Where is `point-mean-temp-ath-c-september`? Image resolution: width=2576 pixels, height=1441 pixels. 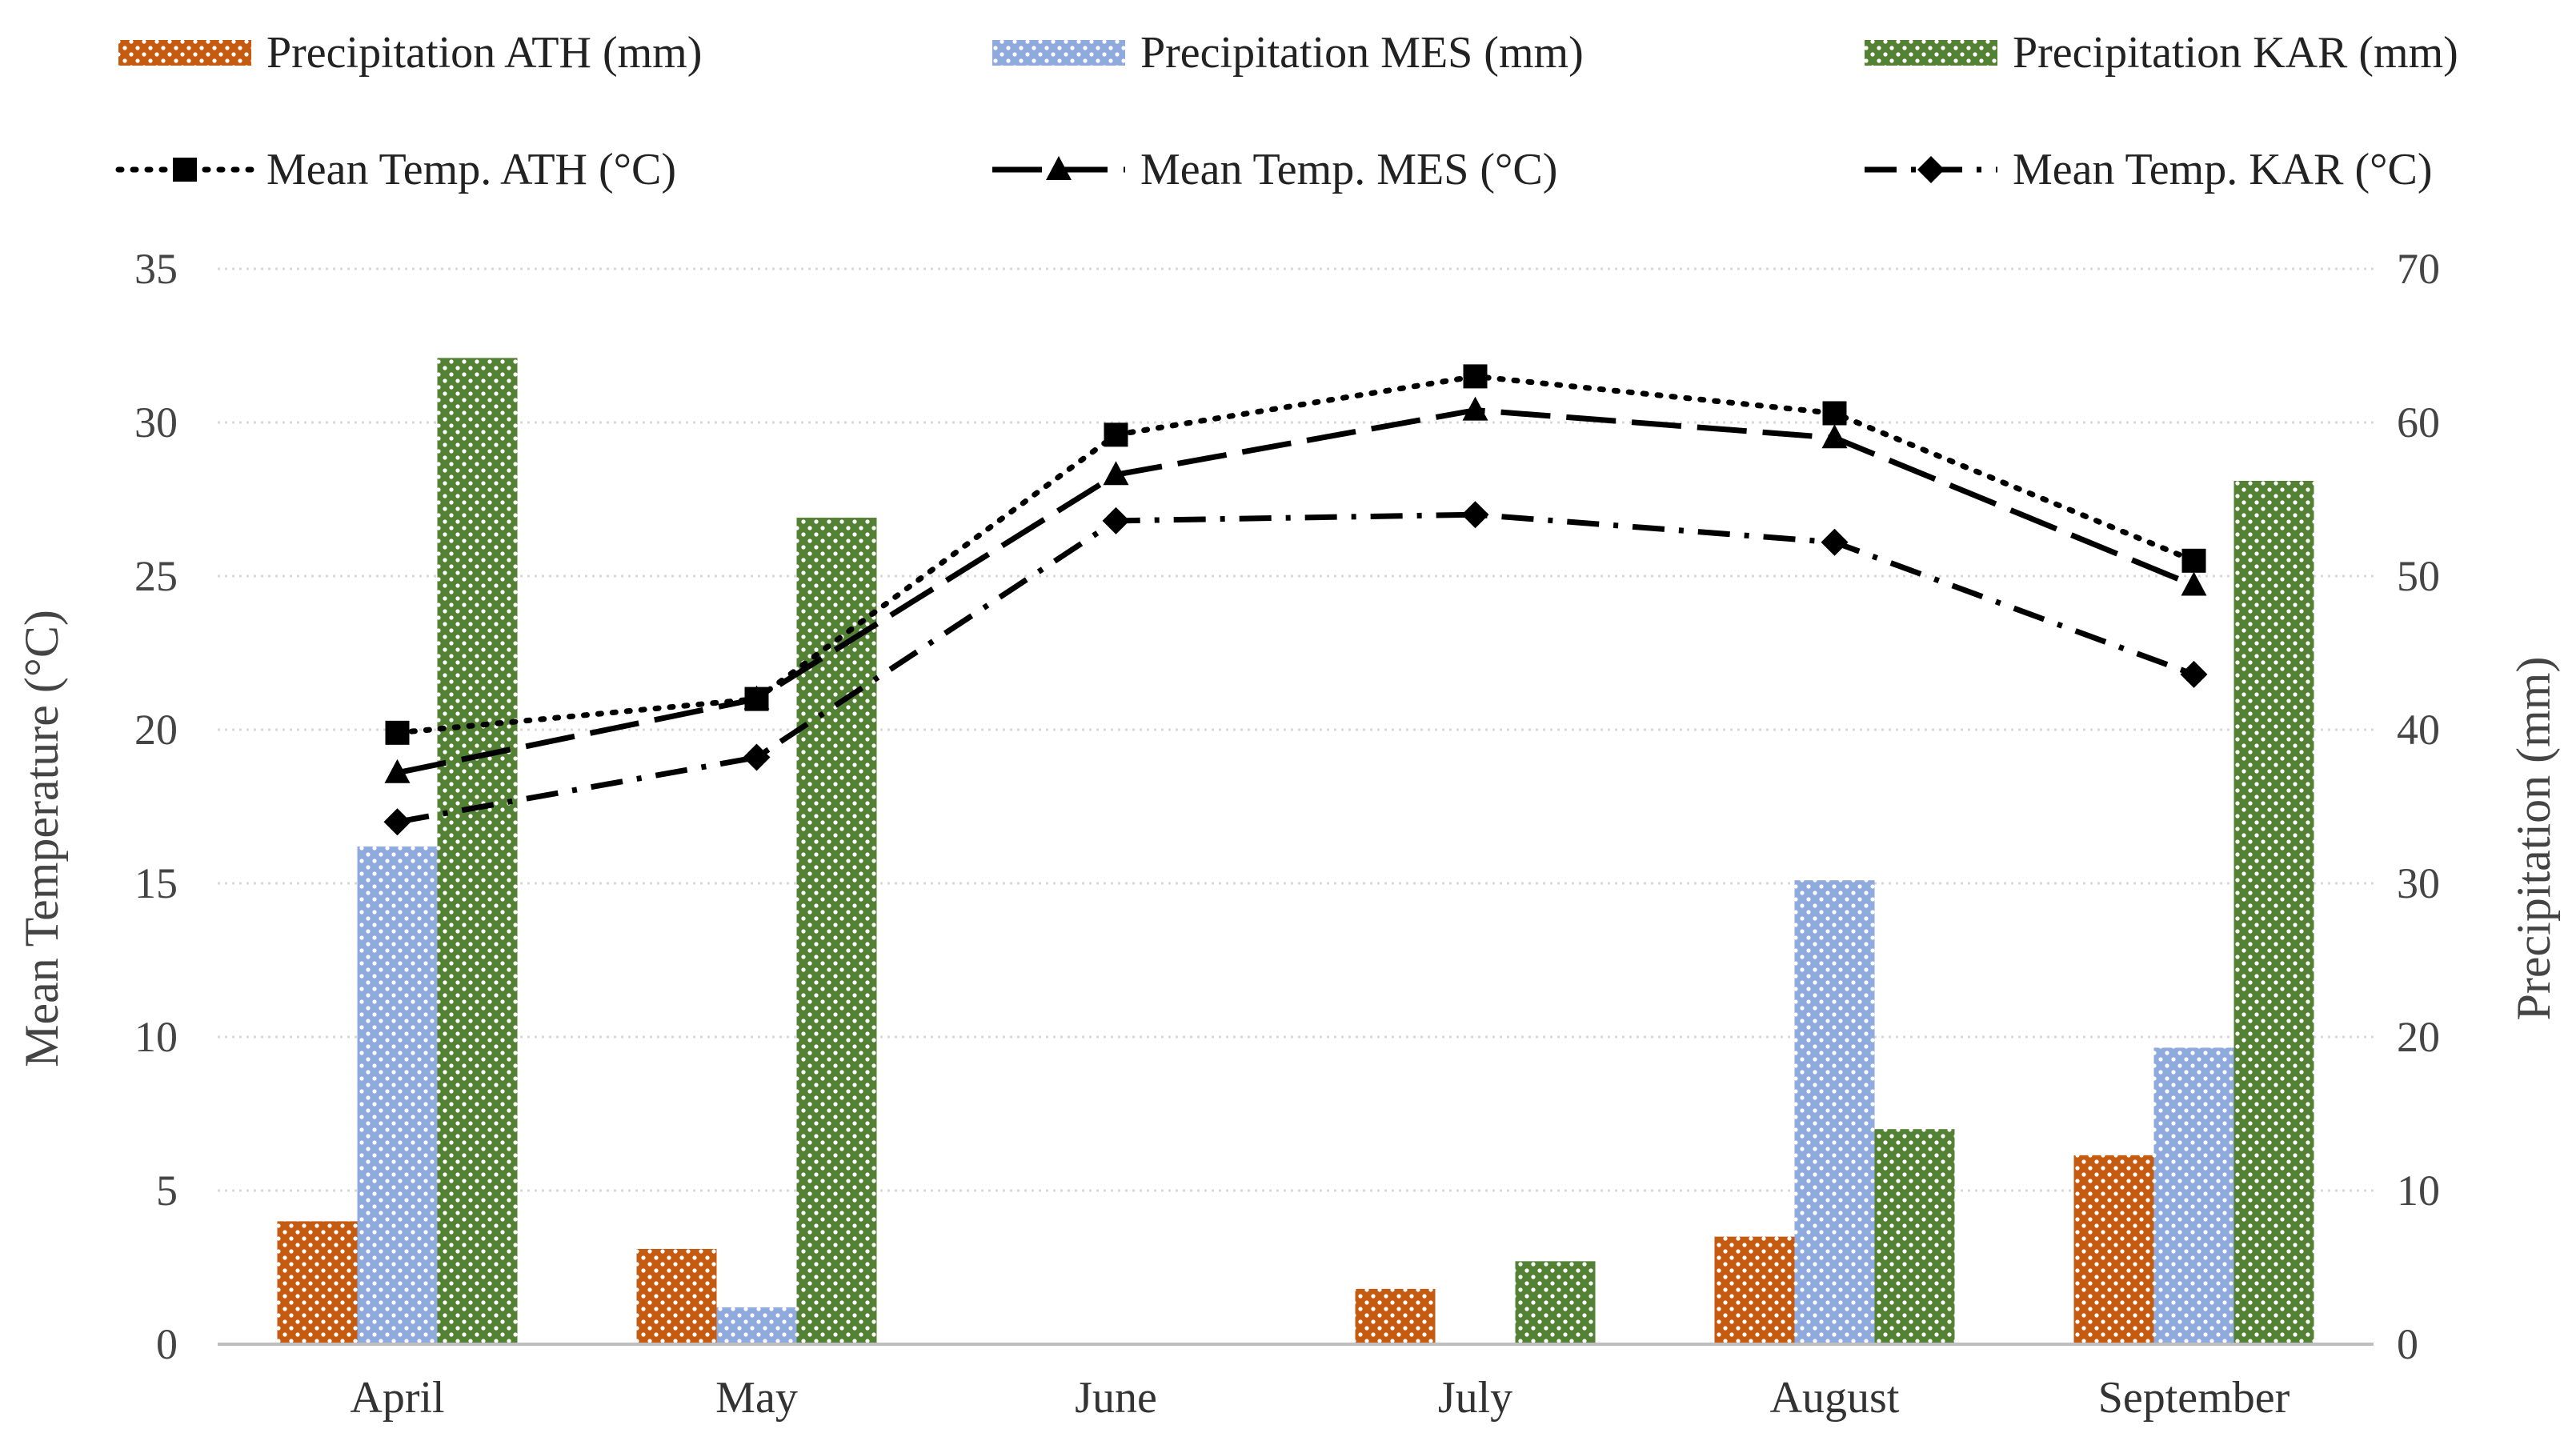 point-mean-temp-ath-c-september is located at coordinates (2193, 560).